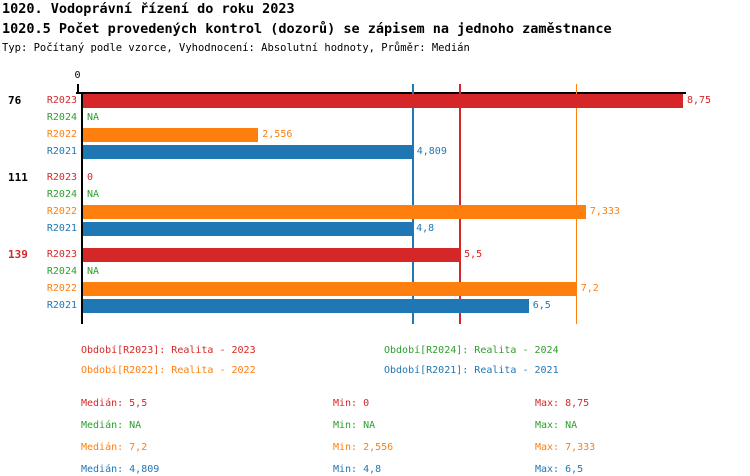 The image size is (750, 476). I want to click on bar-value-label: 8,75, so click(699, 100).